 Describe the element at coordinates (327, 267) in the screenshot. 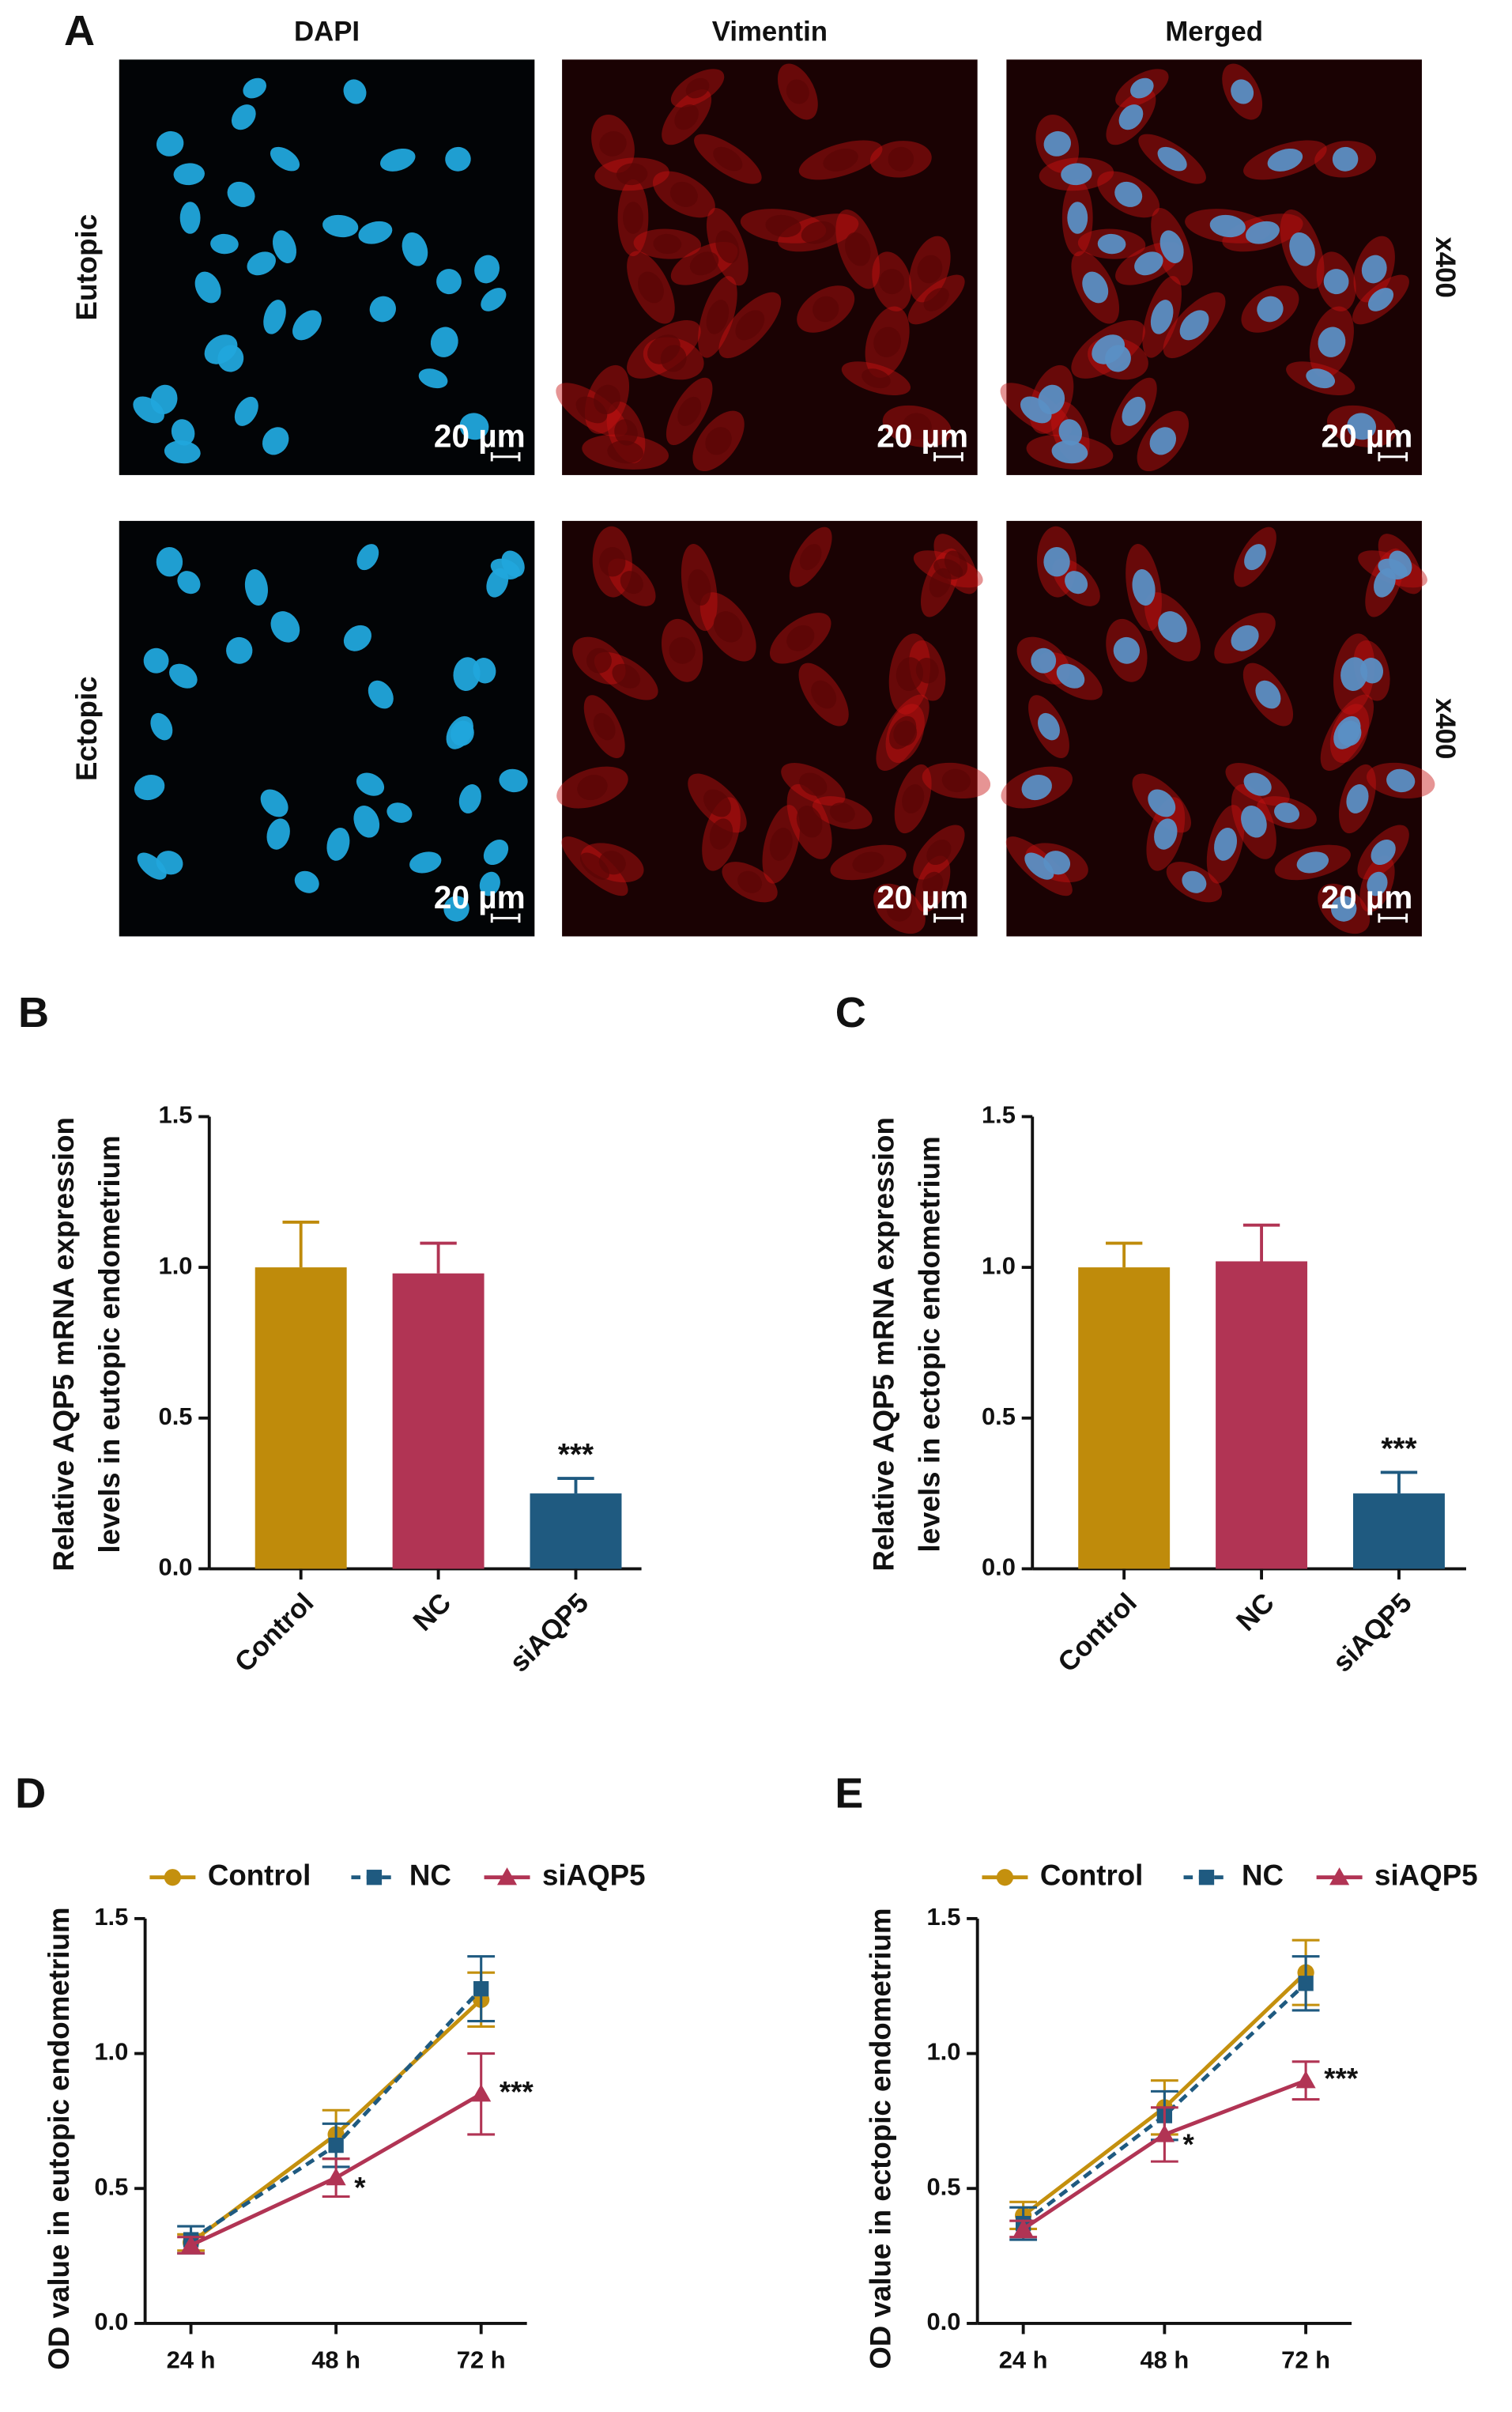

I see `image-background` at that location.